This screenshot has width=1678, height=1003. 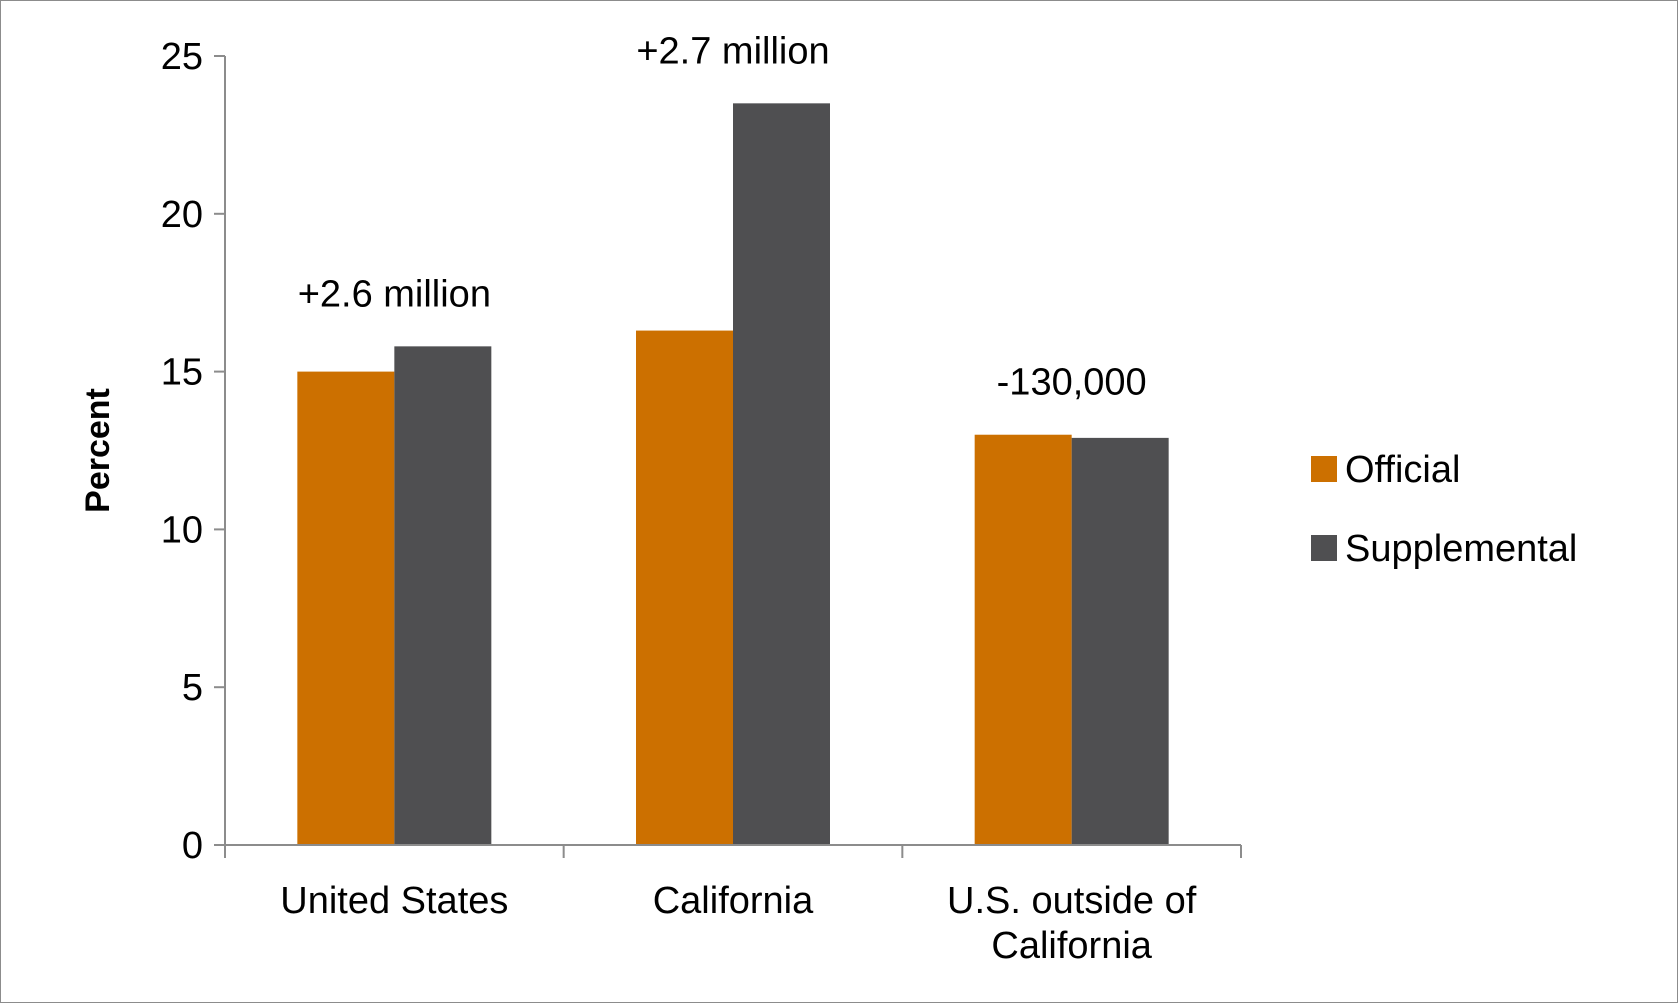 What do you see at coordinates (182, 57) in the screenshot?
I see `y-tick-label: 25` at bounding box center [182, 57].